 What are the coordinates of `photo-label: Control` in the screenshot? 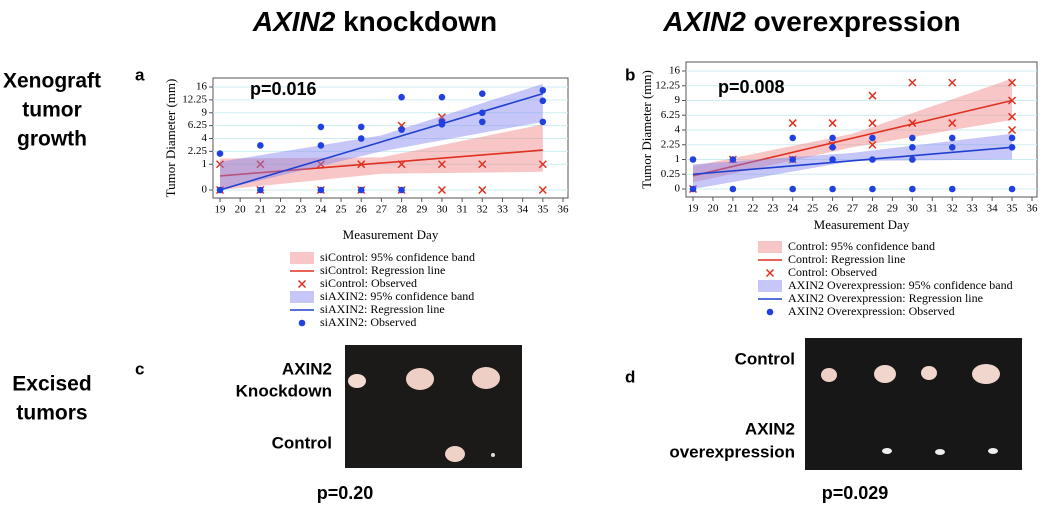 It's located at (765, 358).